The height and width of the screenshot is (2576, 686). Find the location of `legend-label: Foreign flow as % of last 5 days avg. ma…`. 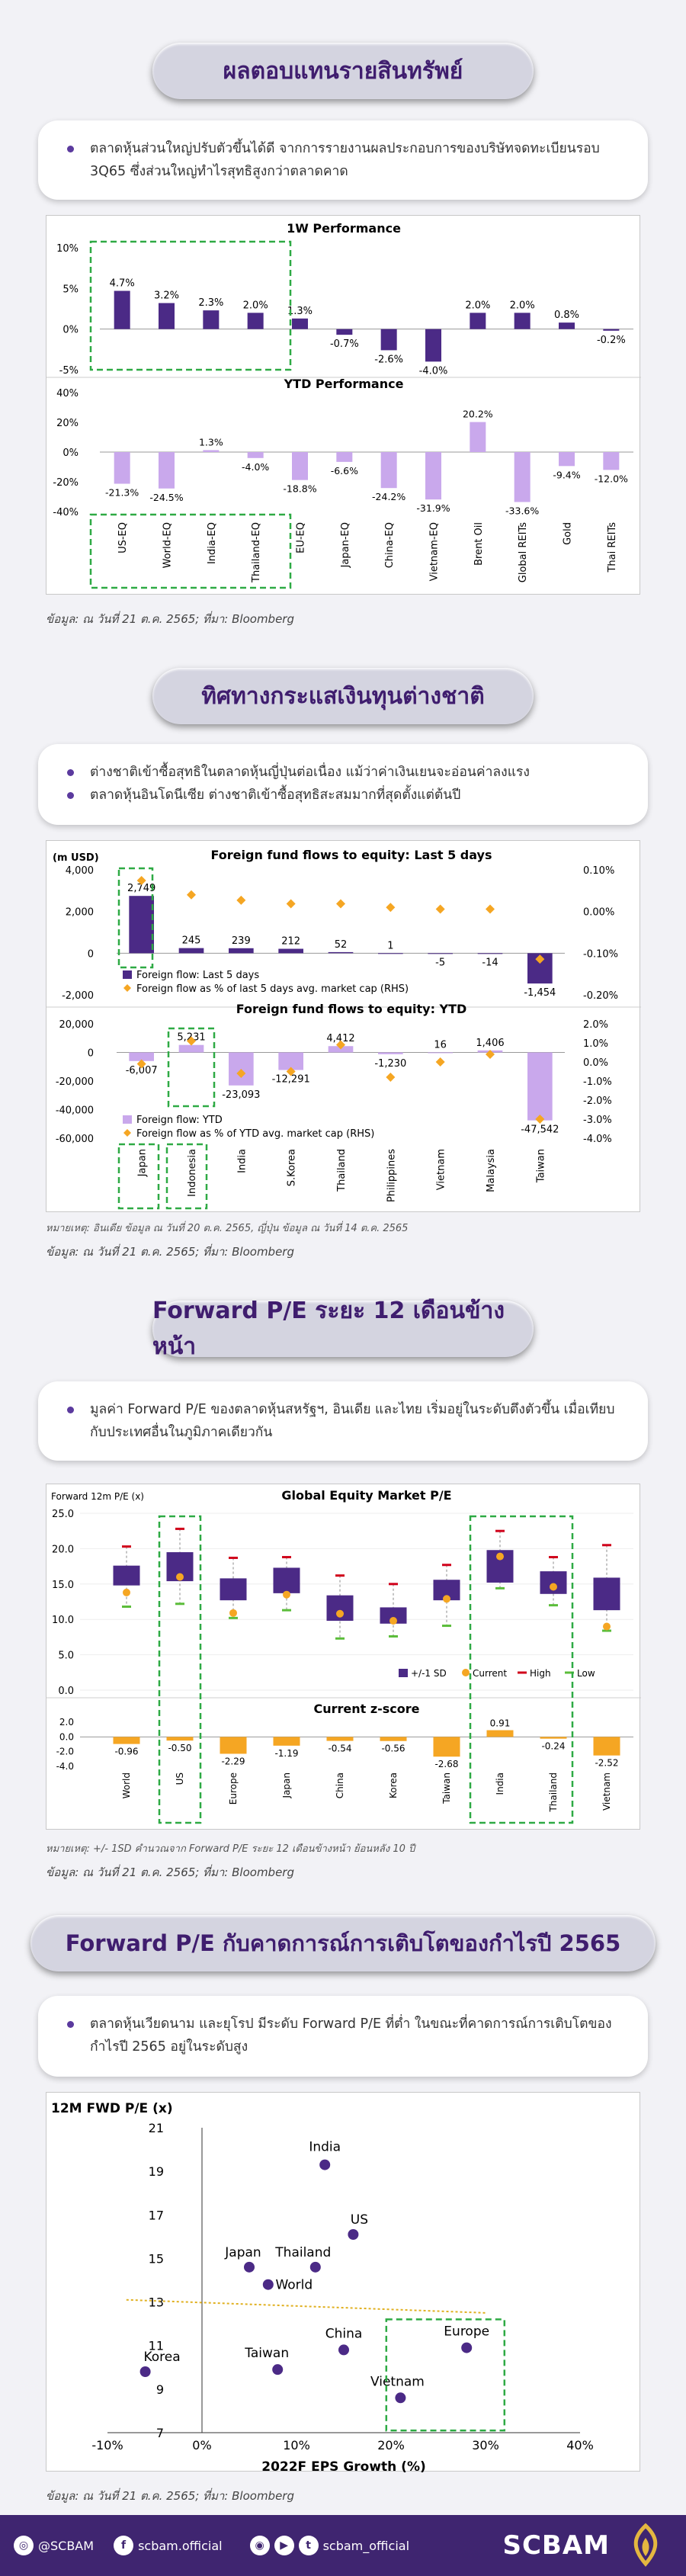

legend-label: Foreign flow as % of last 5 days avg. ma… is located at coordinates (272, 989).